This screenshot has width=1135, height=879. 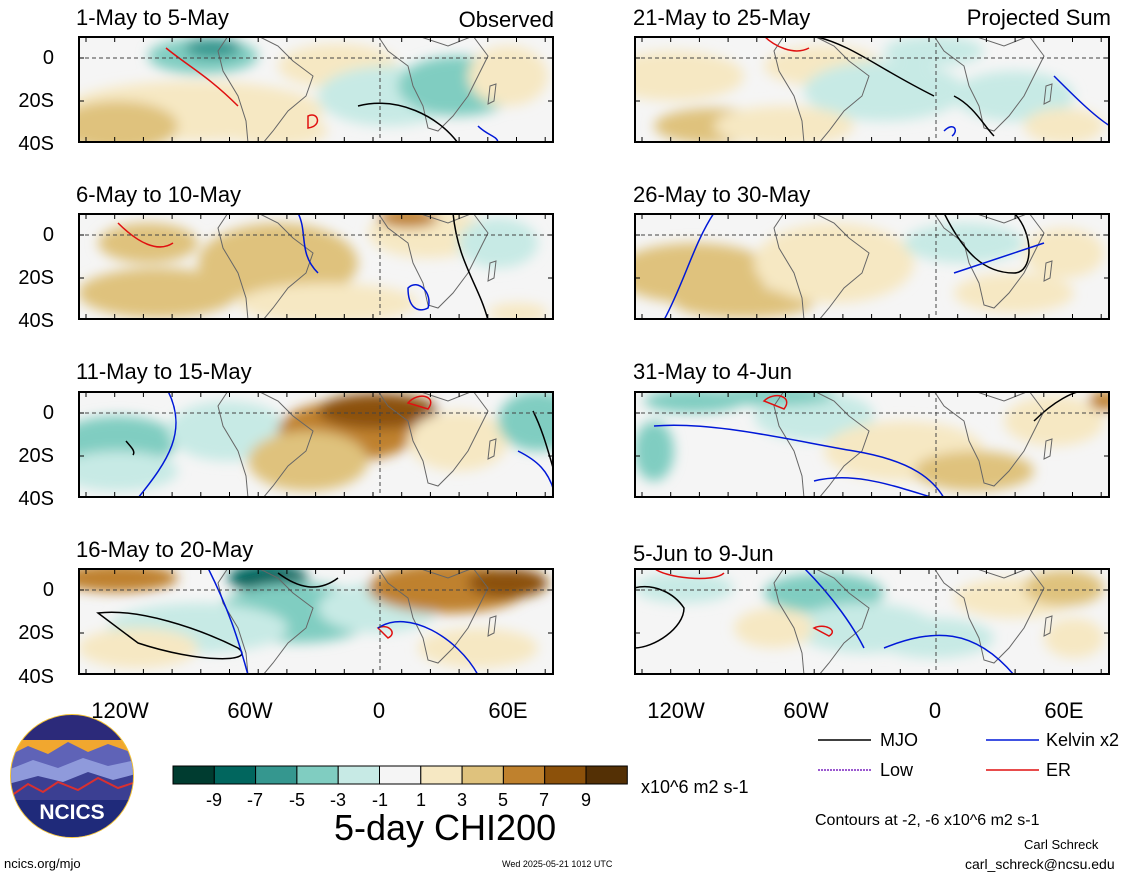 I want to click on panel-title-7: 31-May to 4-Jun, so click(x=712, y=371).